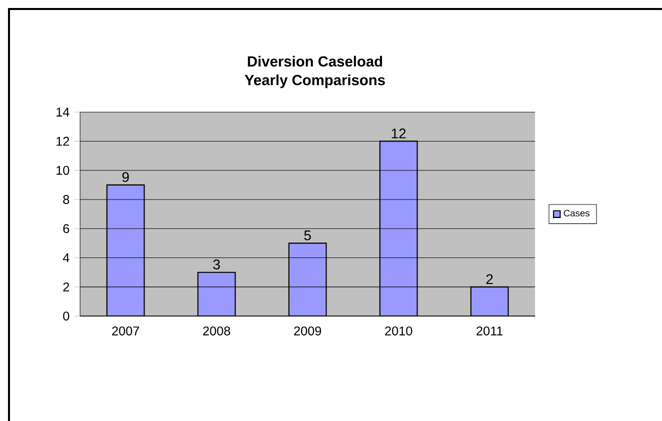 The width and height of the screenshot is (662, 421). Describe the element at coordinates (399, 133) in the screenshot. I see `data-label: 12` at that location.